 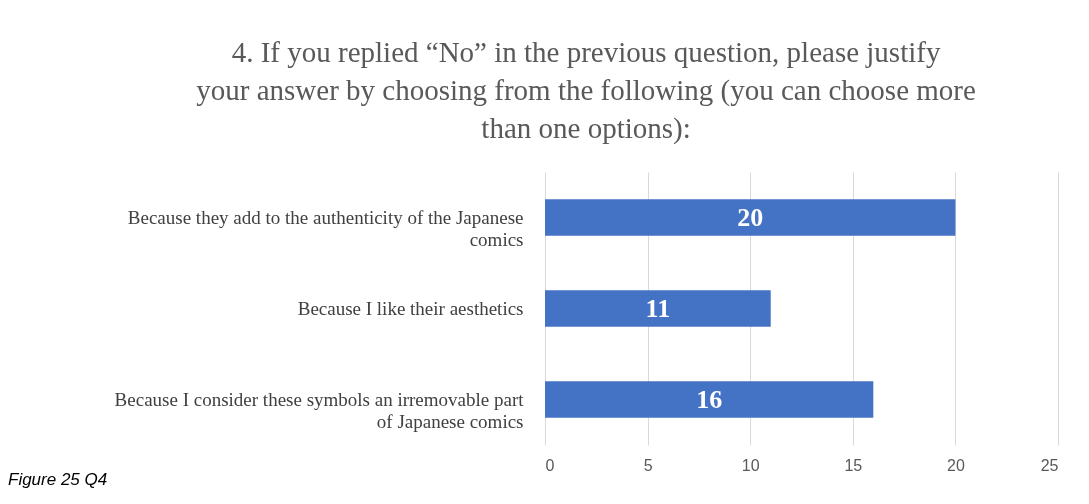 I want to click on caption: Figure 25 Q4, so click(x=58, y=480).